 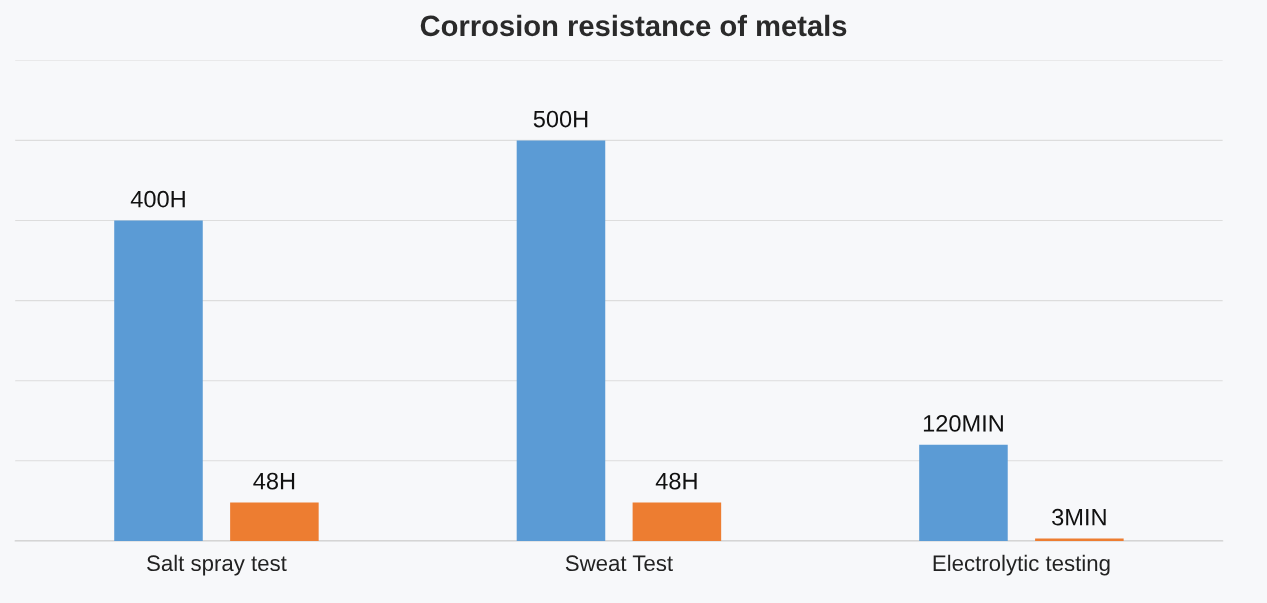 What do you see at coordinates (157, 199) in the screenshot?
I see `data-label: 400H` at bounding box center [157, 199].